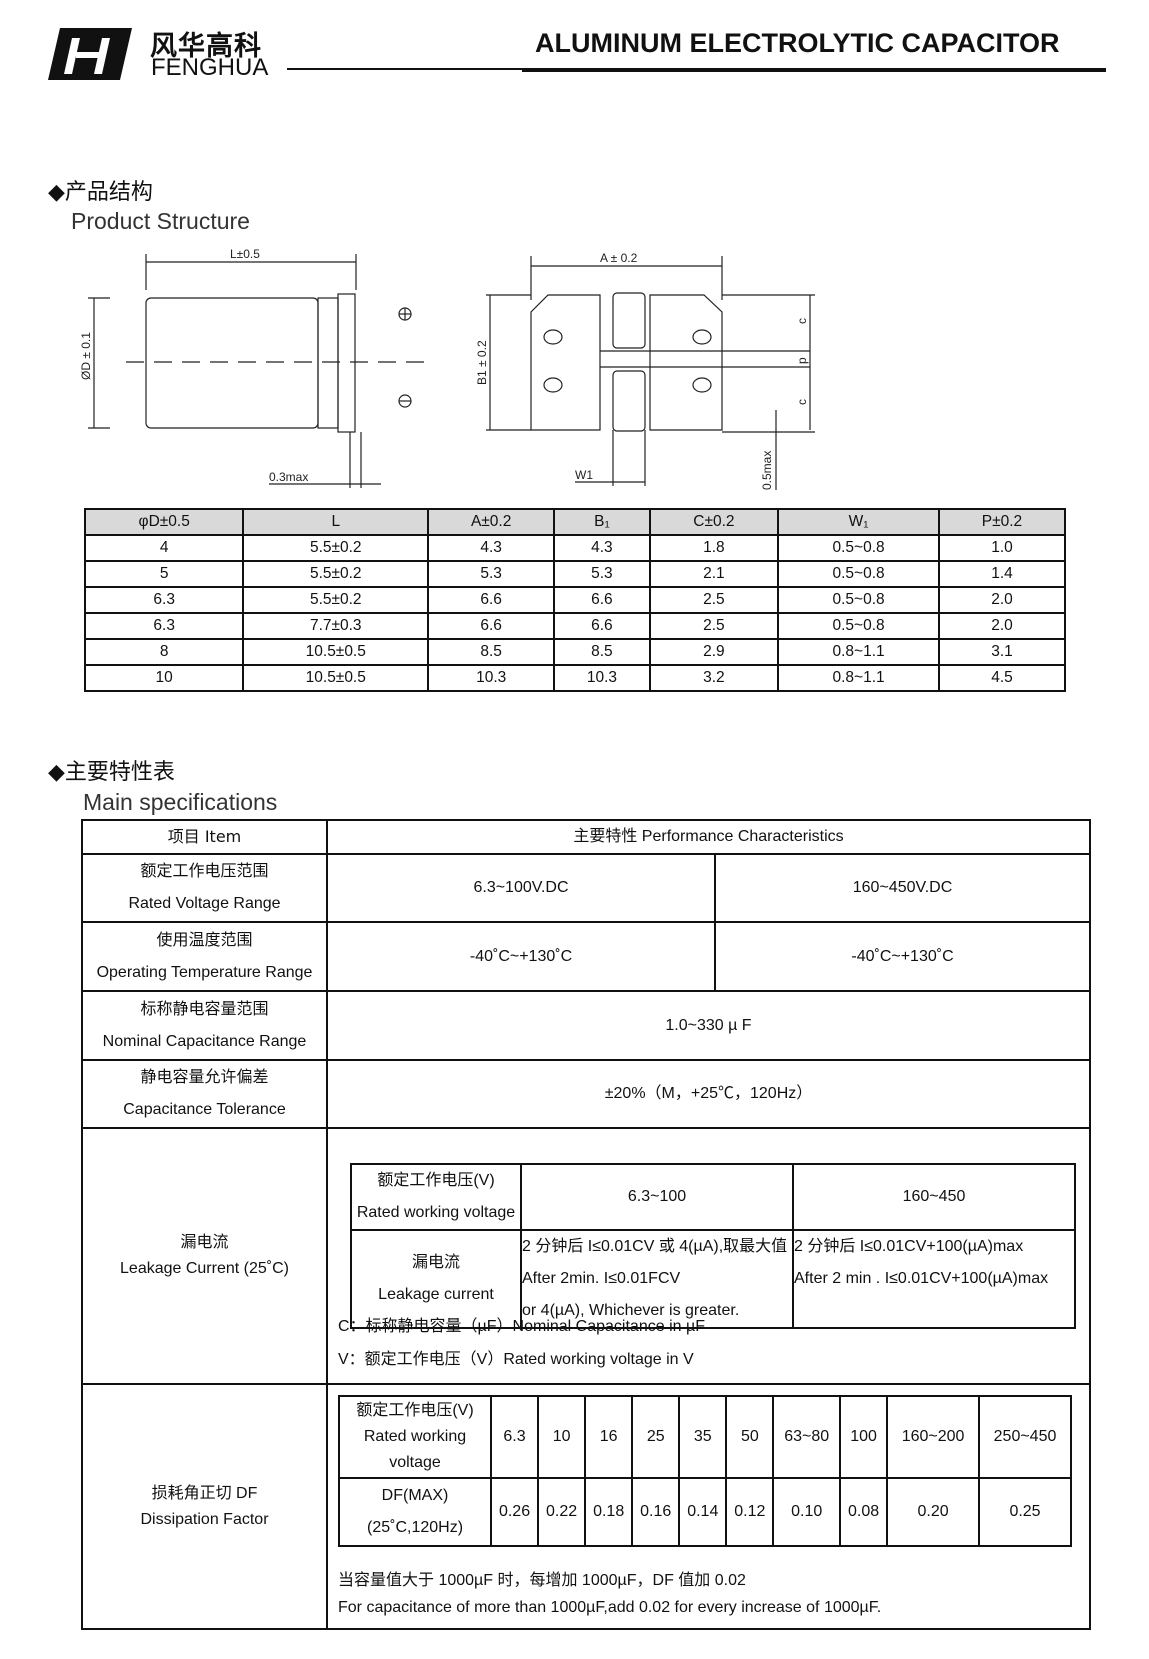 This screenshot has width=1149, height=1659. I want to click on table-cell: B₁, so click(602, 522).